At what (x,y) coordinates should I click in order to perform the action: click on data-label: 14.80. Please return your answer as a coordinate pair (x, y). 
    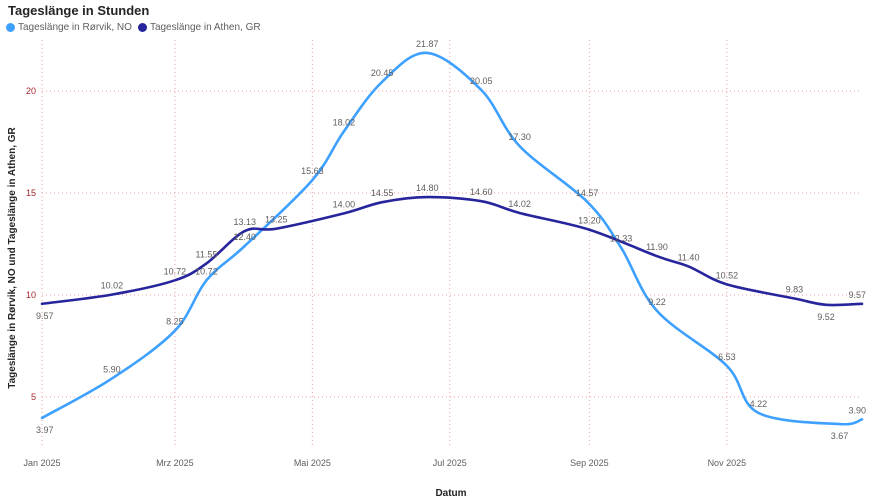
    Looking at the image, I should click on (427, 188).